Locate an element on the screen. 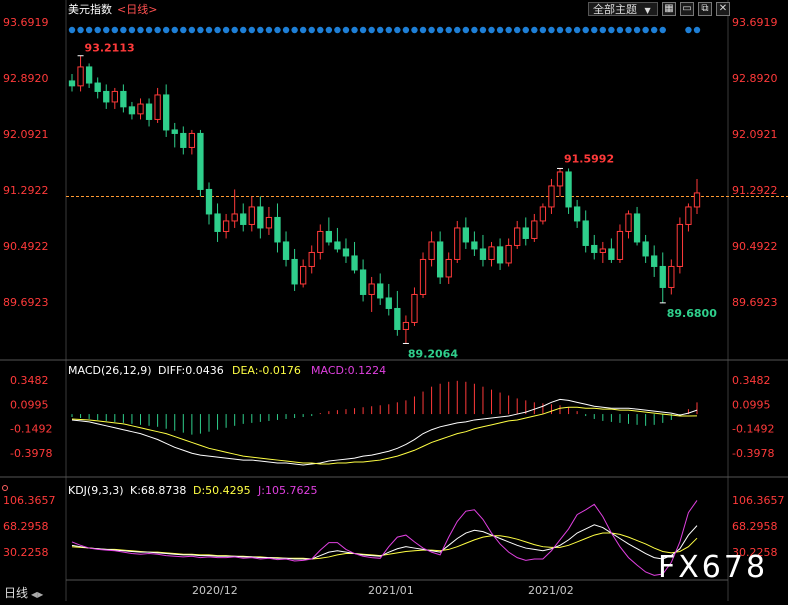  macd-diff-value: DIFF:0.0436 is located at coordinates (191, 370).